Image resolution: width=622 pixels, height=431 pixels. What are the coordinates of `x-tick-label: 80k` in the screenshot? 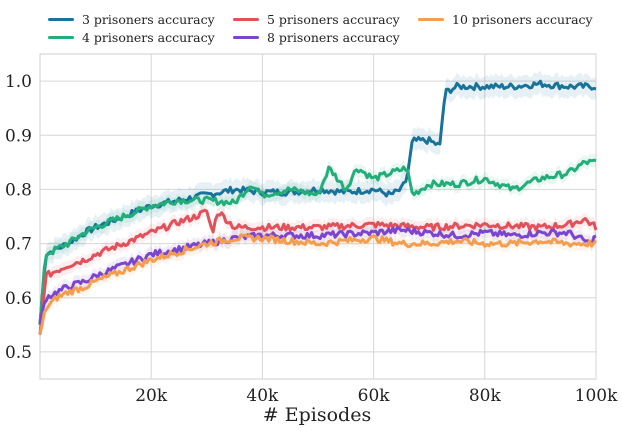 It's located at (485, 396).